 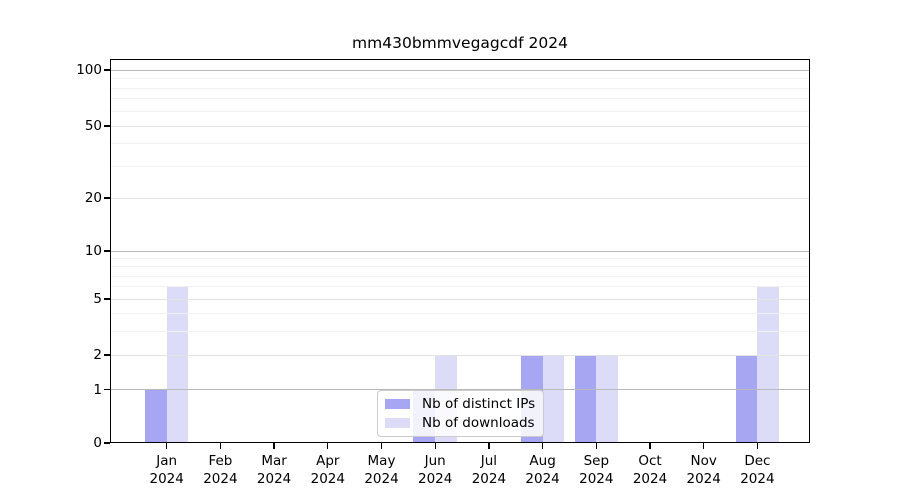 I want to click on x-tick-label-jul: Jul 2024, so click(x=489, y=470).